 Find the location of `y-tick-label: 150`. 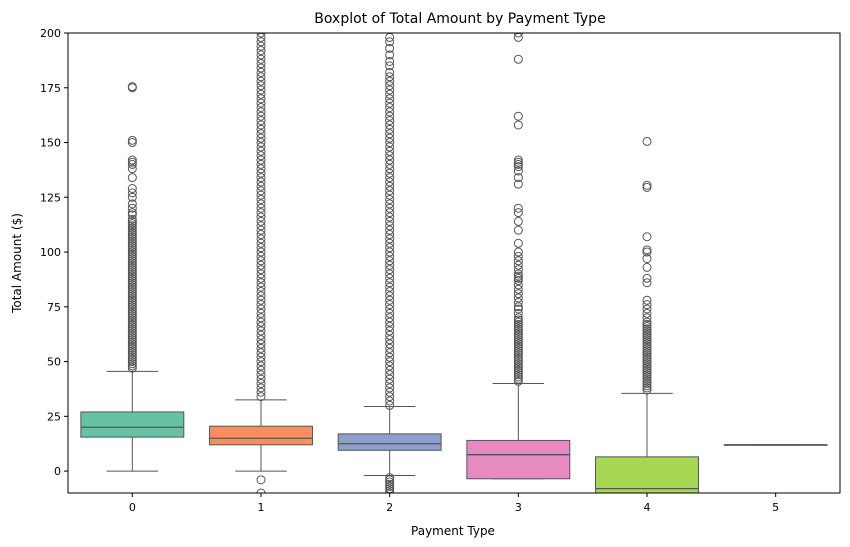

y-tick-label: 150 is located at coordinates (50, 143).